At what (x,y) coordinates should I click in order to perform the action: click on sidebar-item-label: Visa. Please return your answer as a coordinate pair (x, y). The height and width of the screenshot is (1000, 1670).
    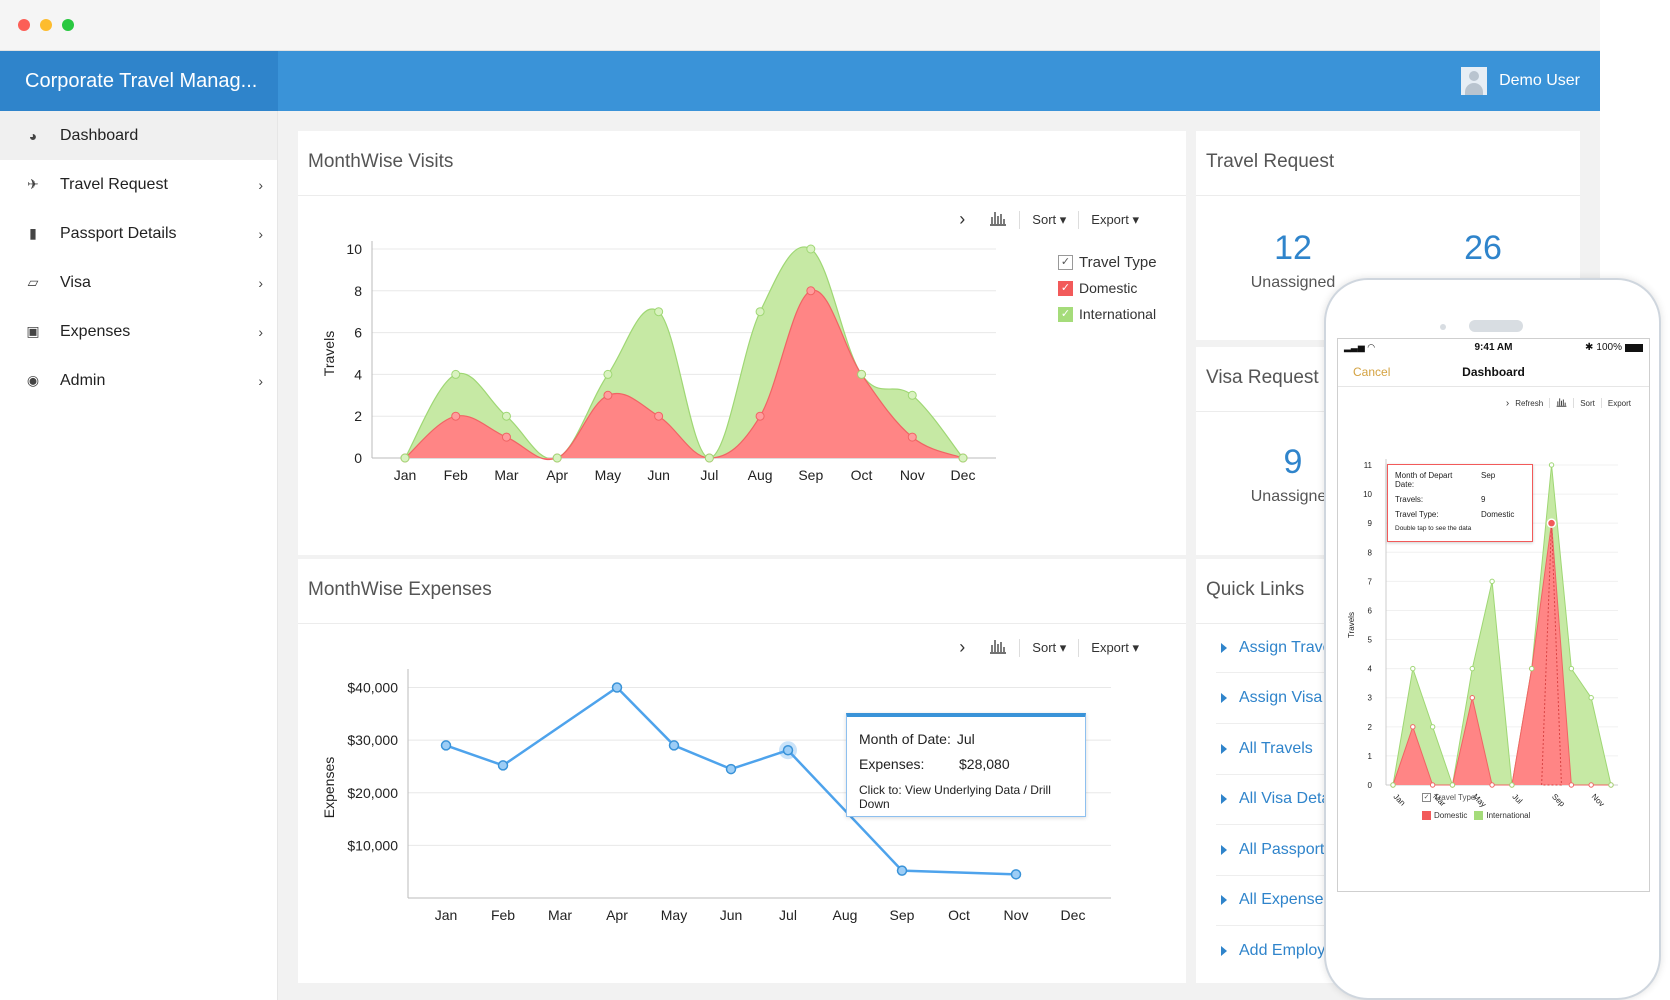
    Looking at the image, I should click on (75, 282).